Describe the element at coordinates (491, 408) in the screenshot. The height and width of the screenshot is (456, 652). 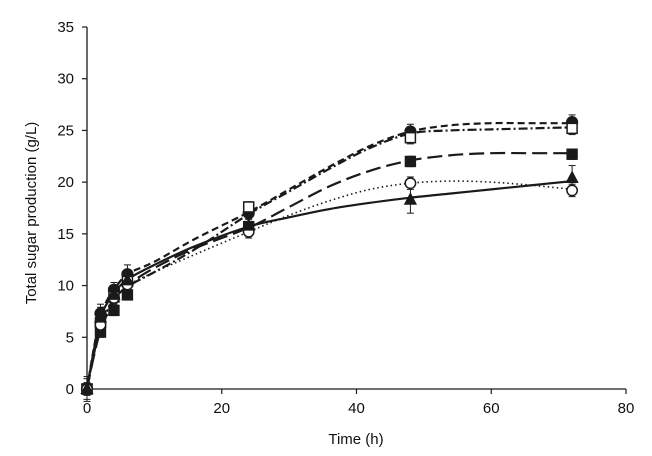
I see `x-tick-label: 60` at that location.